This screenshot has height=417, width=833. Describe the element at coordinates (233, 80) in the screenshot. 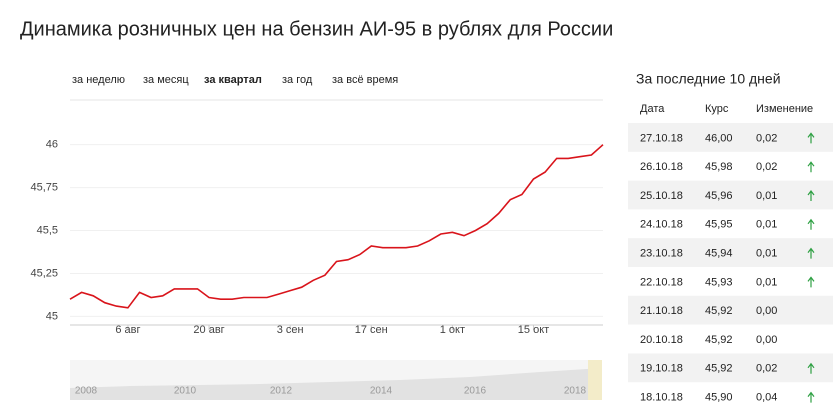

I see `period-tab: за квартал` at that location.